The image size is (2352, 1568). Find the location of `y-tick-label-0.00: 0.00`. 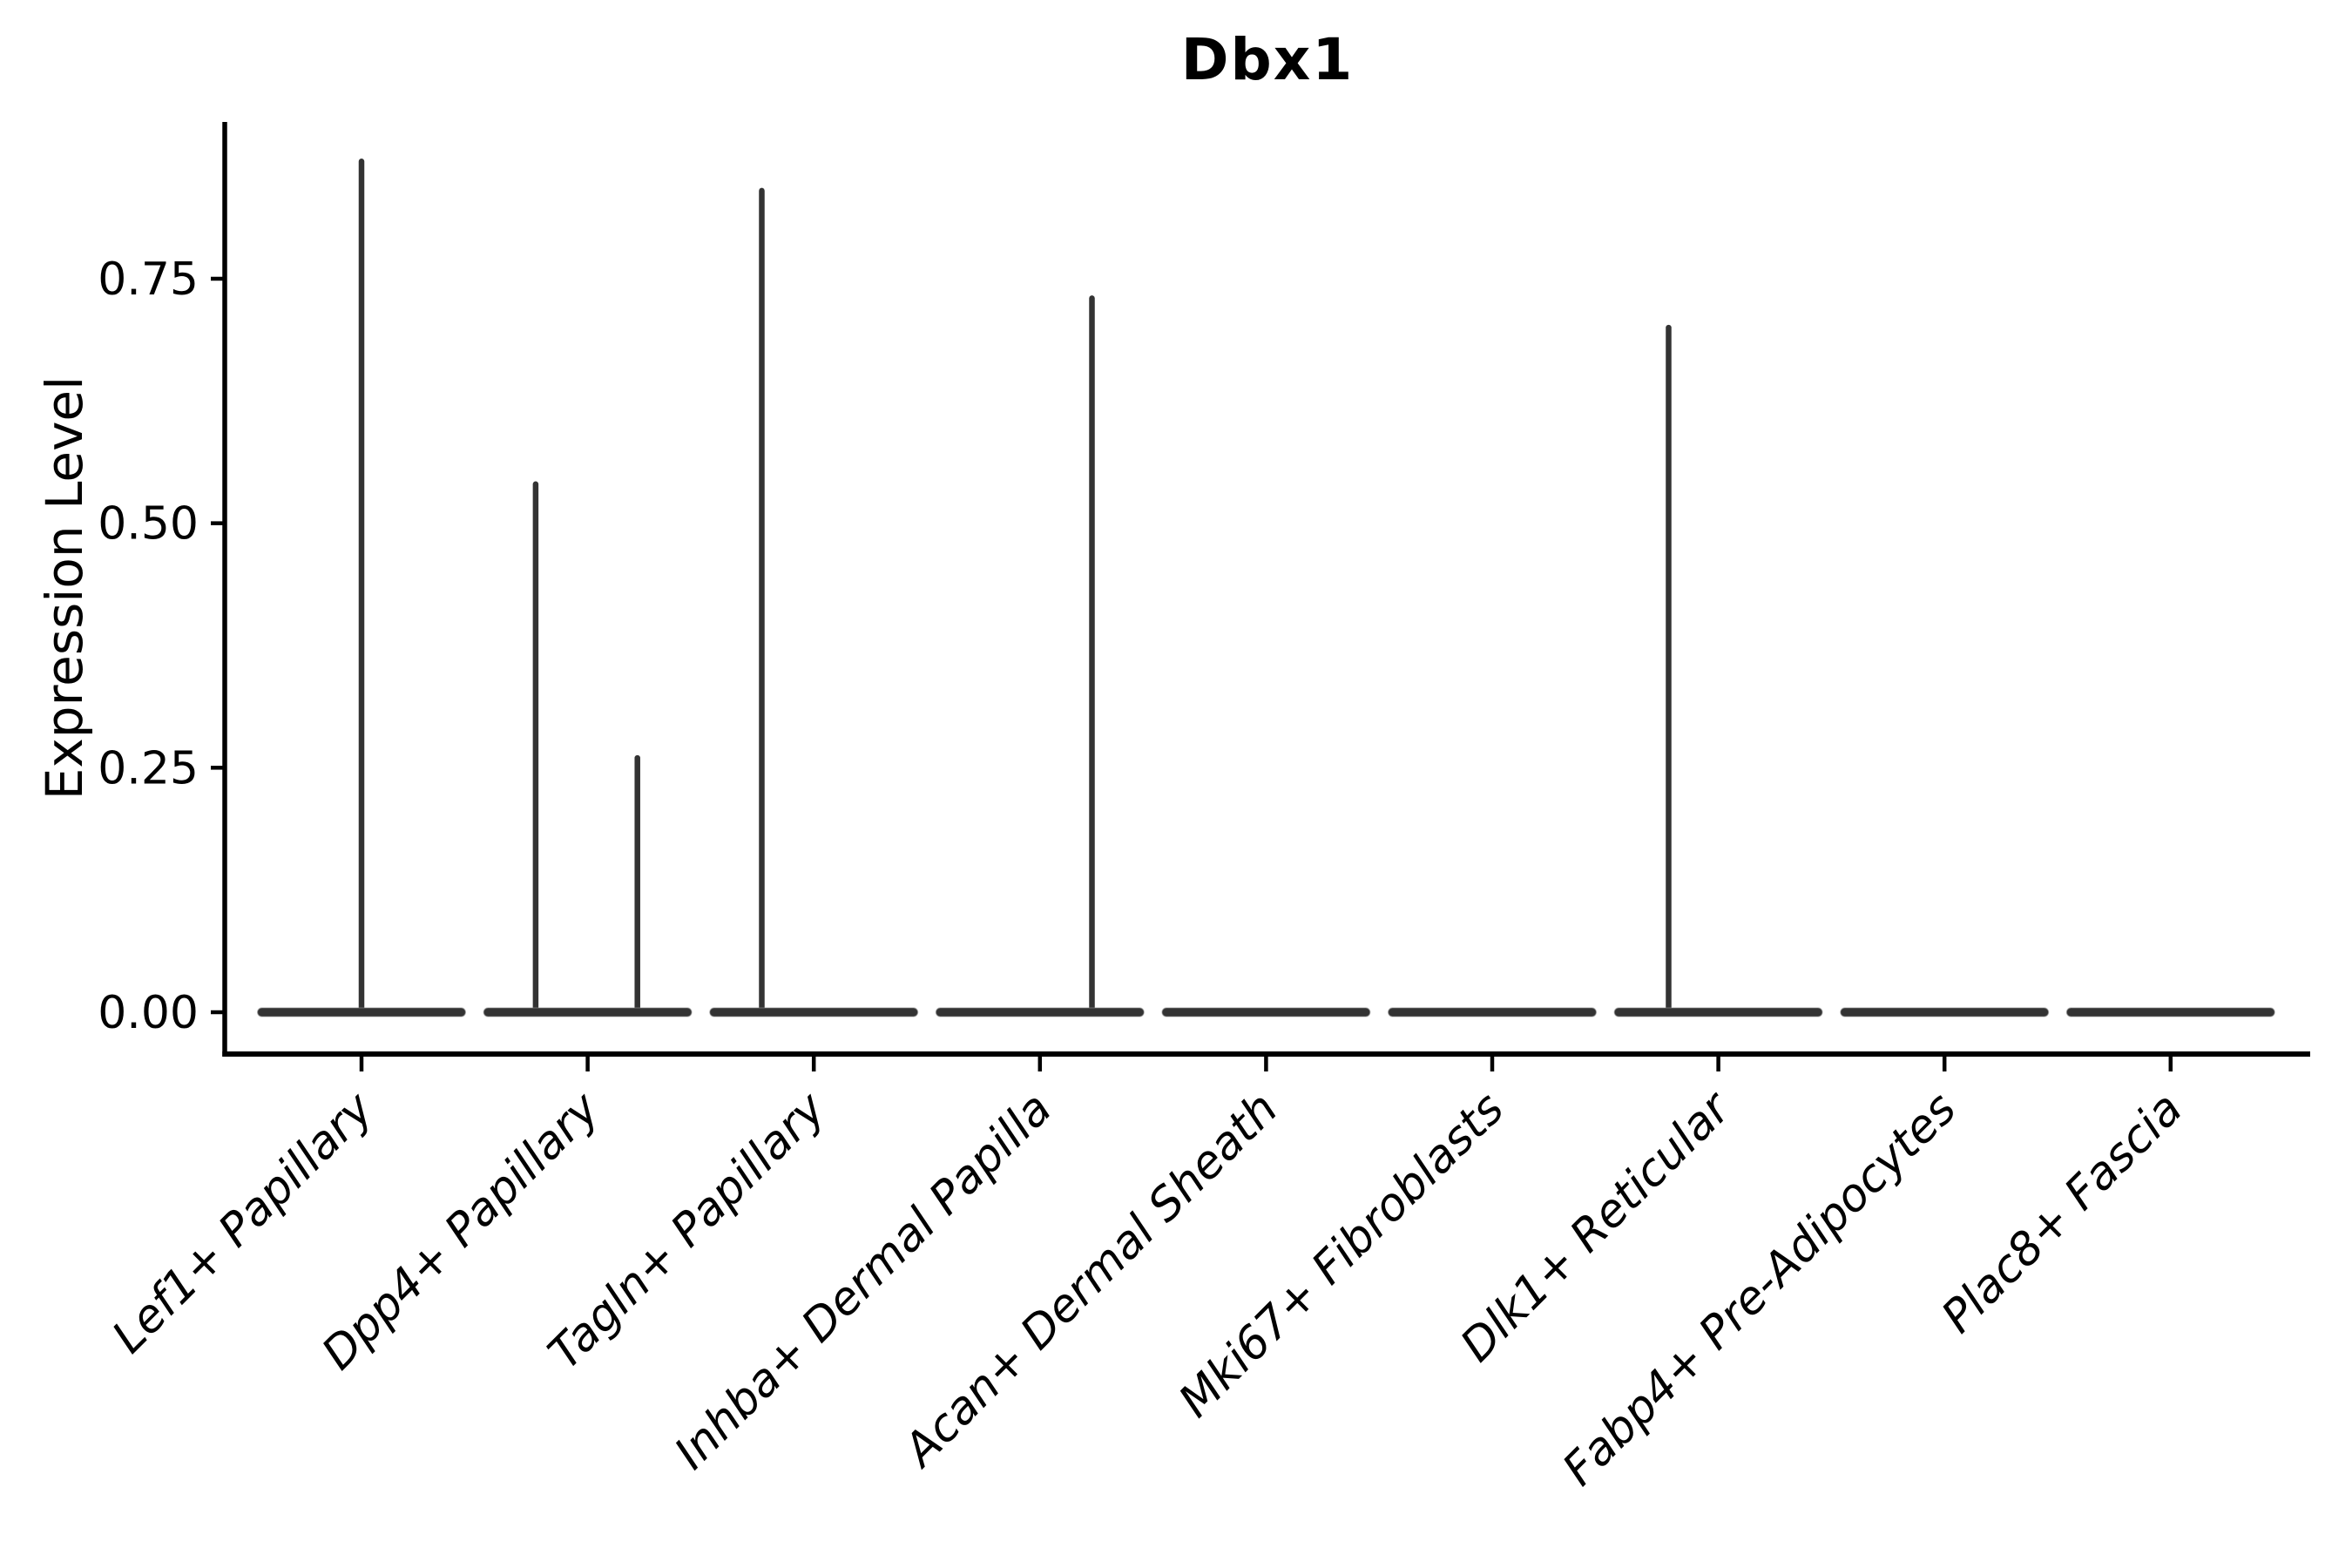

y-tick-label-0.00: 0.00 is located at coordinates (148, 1013).